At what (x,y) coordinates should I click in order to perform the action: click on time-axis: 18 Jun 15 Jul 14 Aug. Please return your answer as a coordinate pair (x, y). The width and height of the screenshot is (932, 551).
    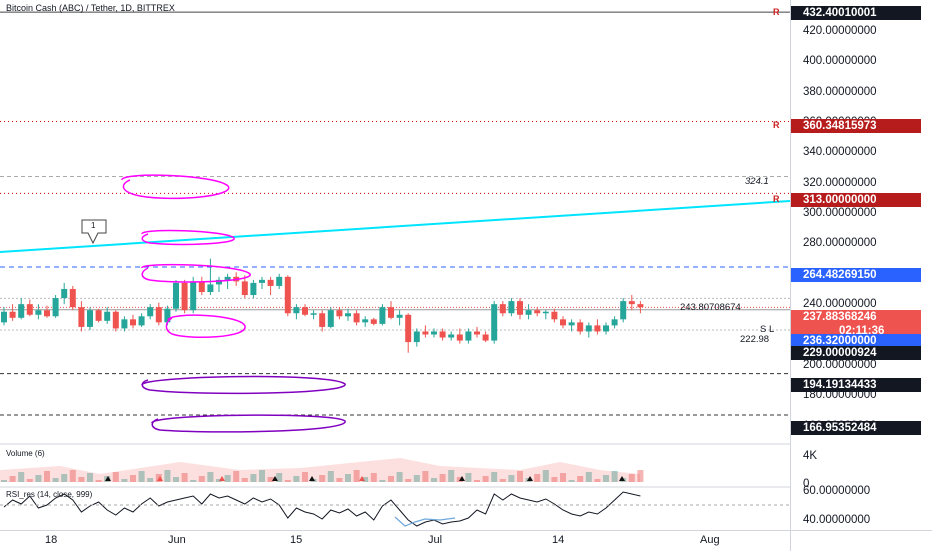
    Looking at the image, I should click on (395, 540).